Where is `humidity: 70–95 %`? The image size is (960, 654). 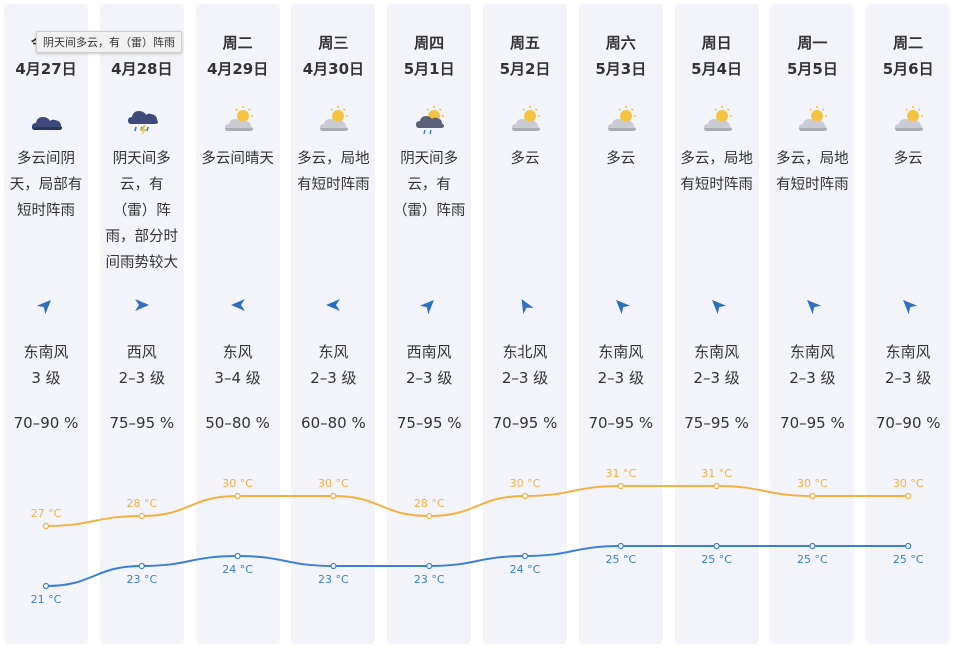
humidity: 70–95 % is located at coordinates (621, 423).